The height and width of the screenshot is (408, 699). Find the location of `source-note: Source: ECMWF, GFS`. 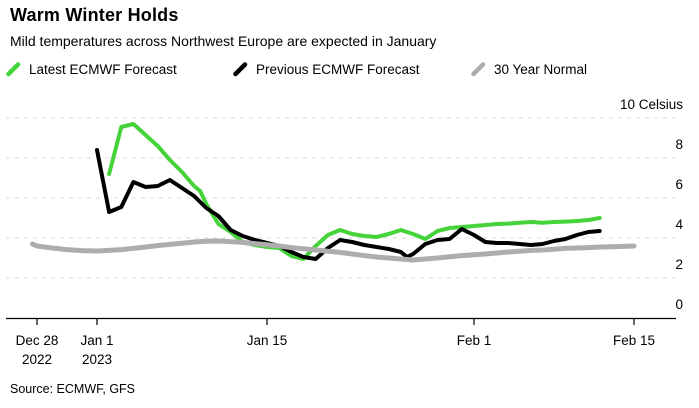

source-note: Source: ECMWF, GFS is located at coordinates (73, 389).